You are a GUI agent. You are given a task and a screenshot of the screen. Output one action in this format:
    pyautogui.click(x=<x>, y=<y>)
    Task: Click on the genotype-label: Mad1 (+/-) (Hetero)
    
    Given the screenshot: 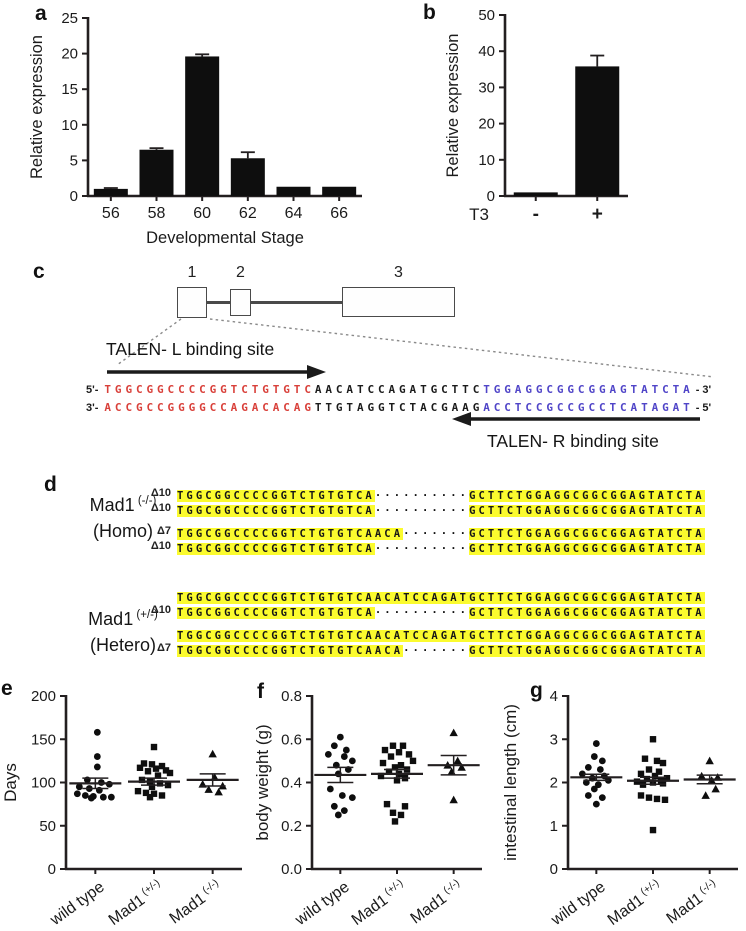 What is the action you would take?
    pyautogui.click(x=123, y=632)
    